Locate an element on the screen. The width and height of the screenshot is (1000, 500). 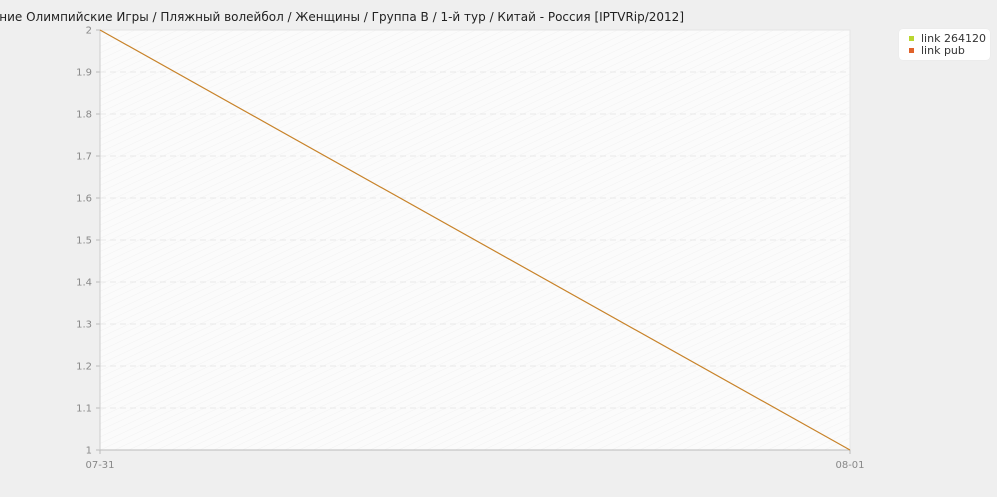
y-tick-label: 1.1 is located at coordinates (84, 409).